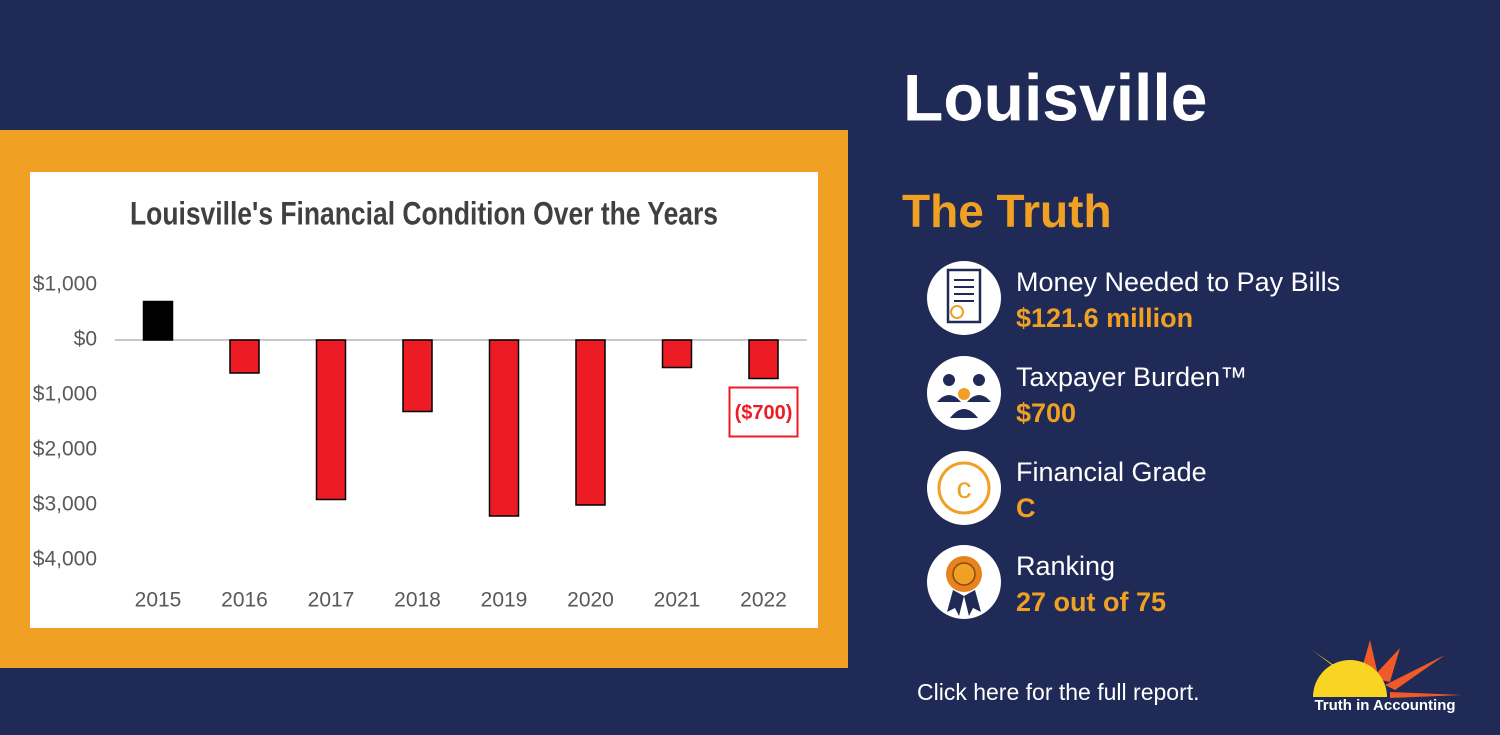 This screenshot has width=1500, height=735. Describe the element at coordinates (1387, 677) in the screenshot. I see `logo: Truth in Accounting` at that location.